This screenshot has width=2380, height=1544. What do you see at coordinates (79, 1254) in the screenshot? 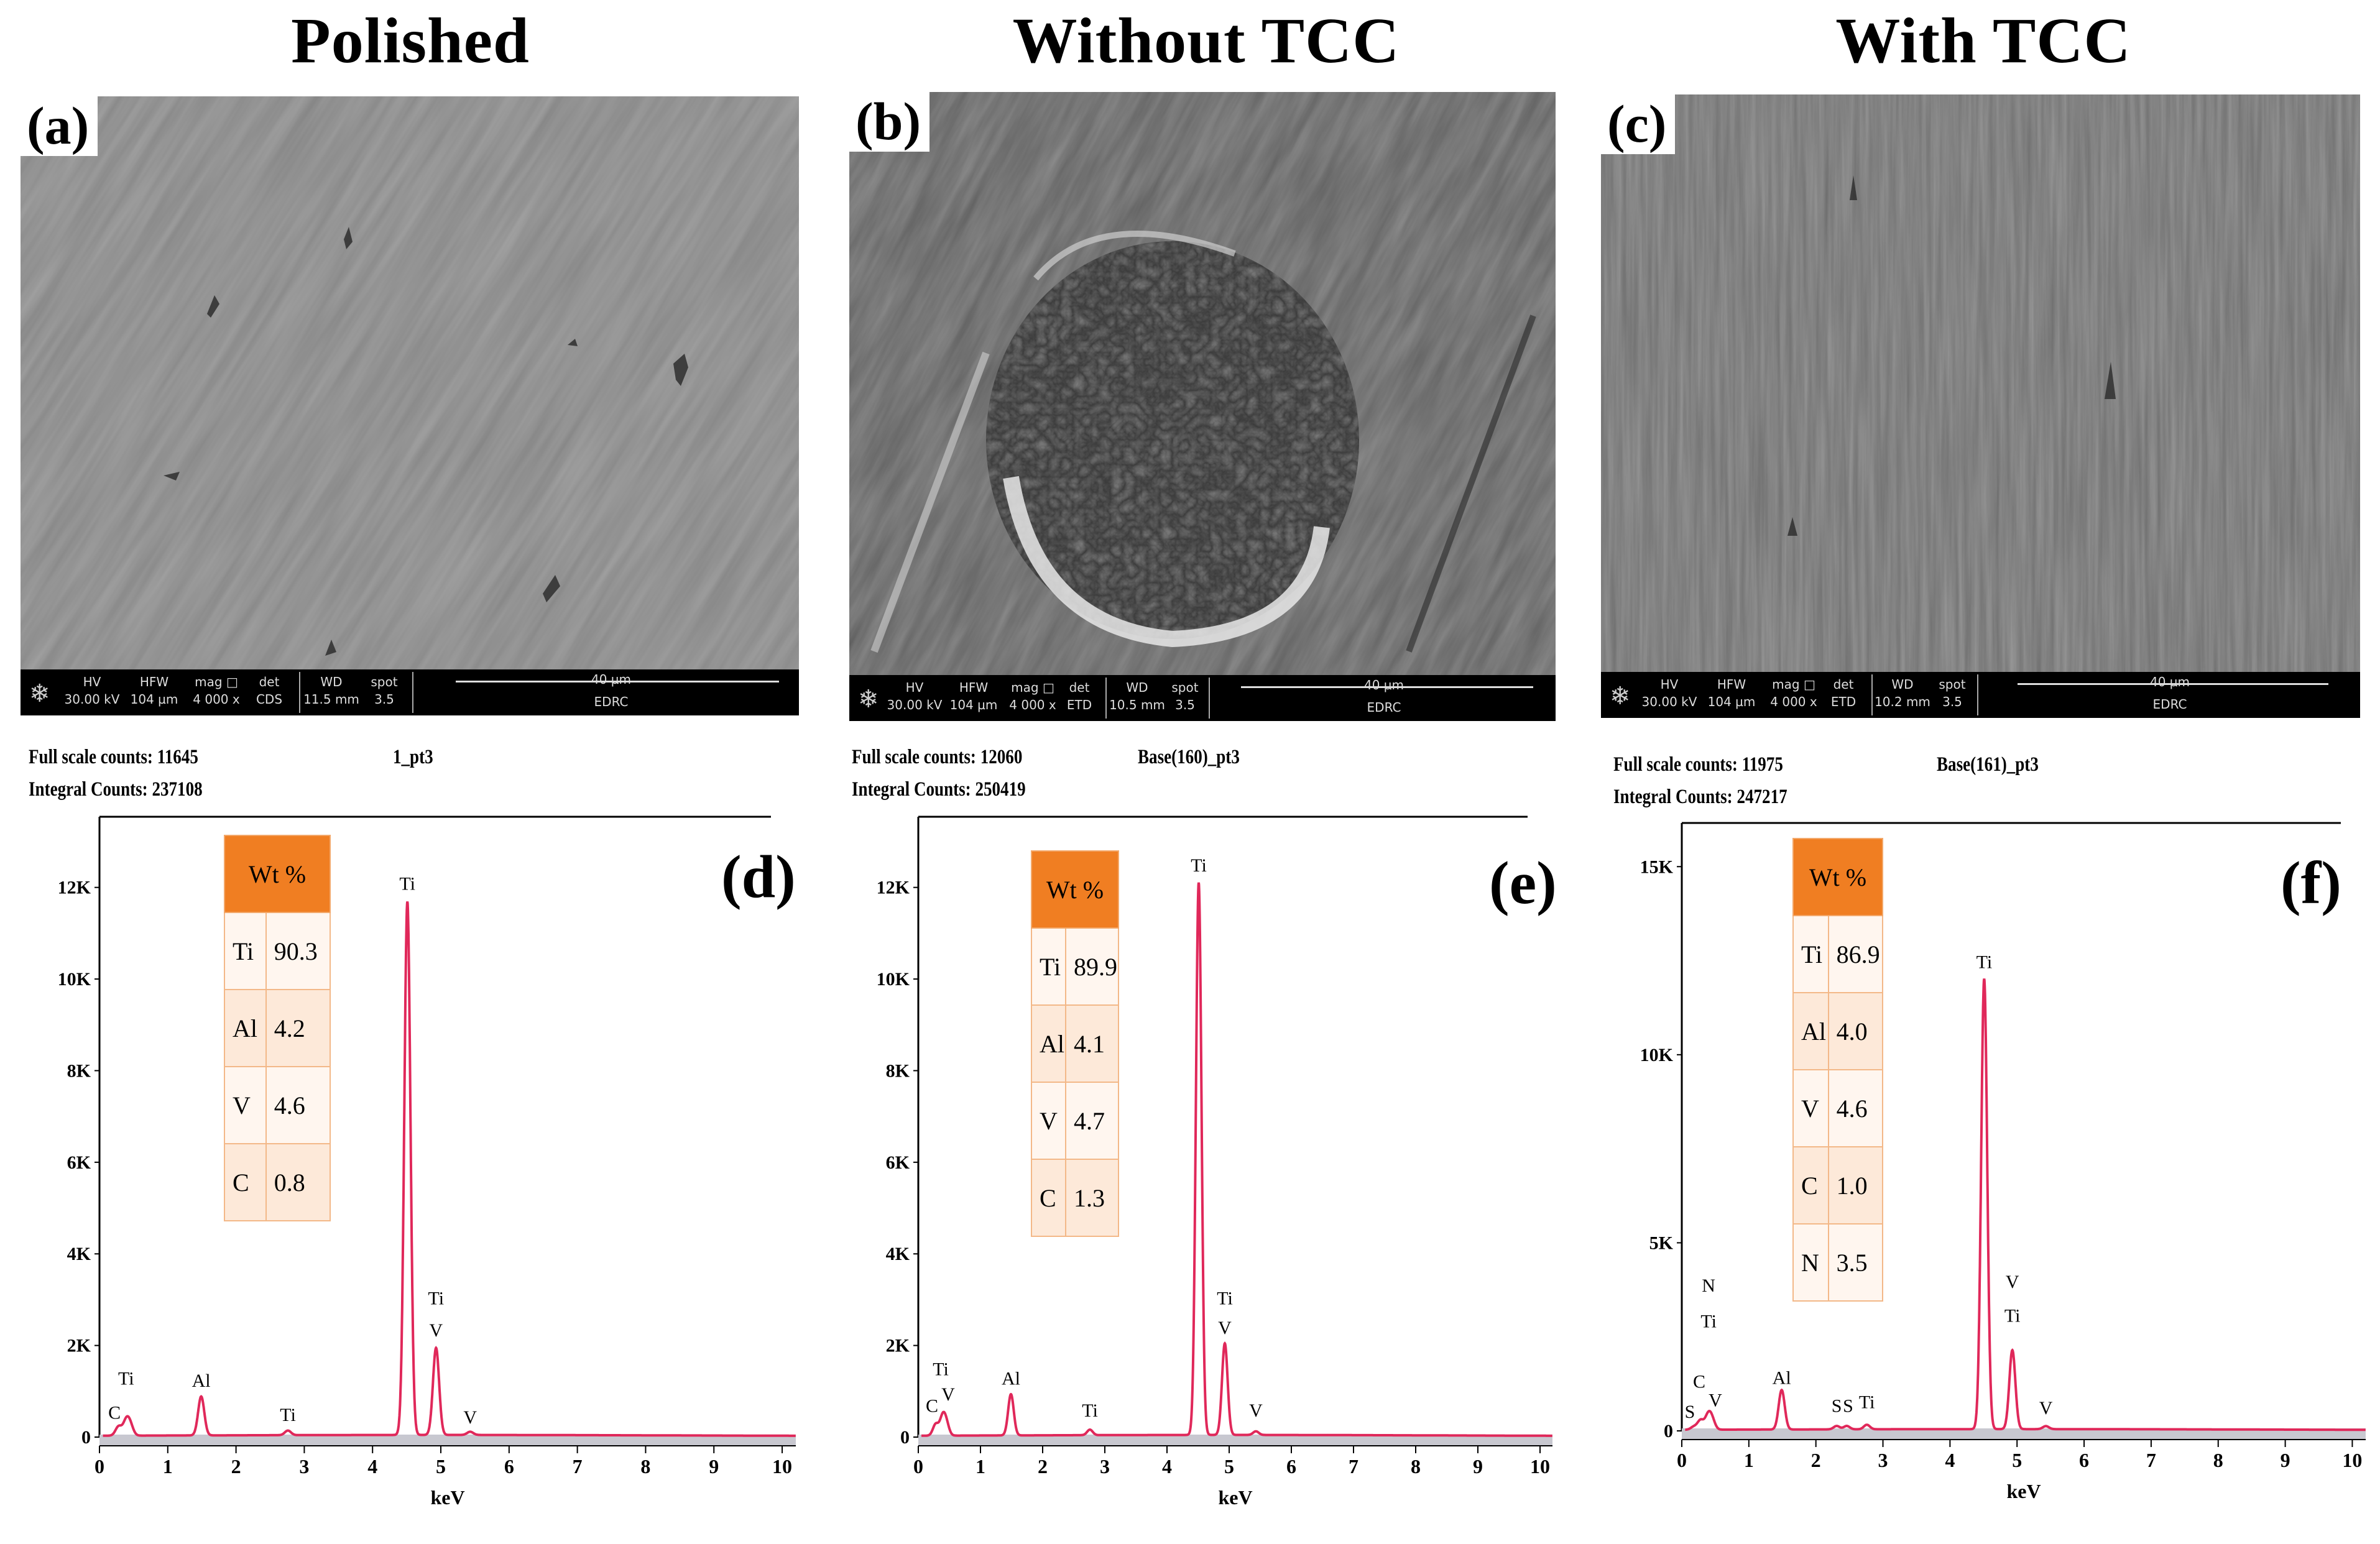
I see `y-tick-label: 4K` at bounding box center [79, 1254].